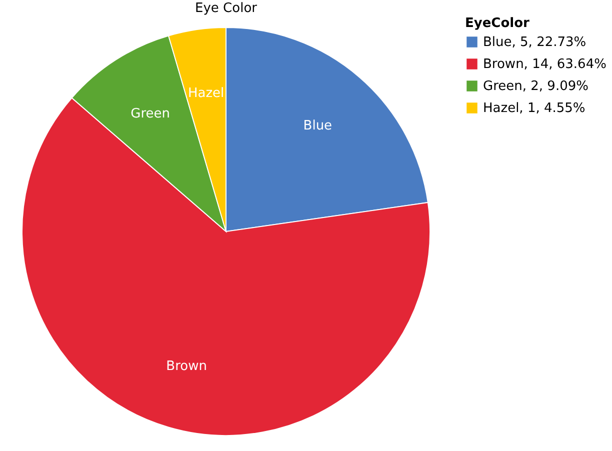 The width and height of the screenshot is (612, 451). I want to click on chart-title: Eye Color, so click(226, 8).